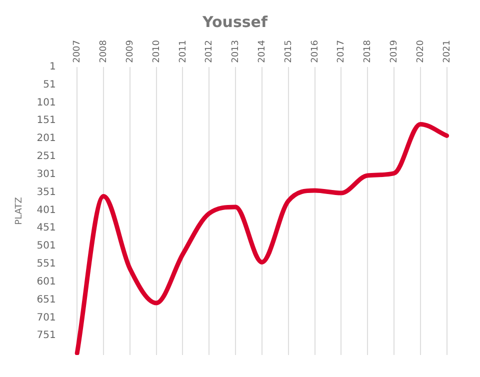 The height and width of the screenshot is (377, 480). What do you see at coordinates (341, 51) in the screenshot?
I see `x-tick-label: 2017` at bounding box center [341, 51].